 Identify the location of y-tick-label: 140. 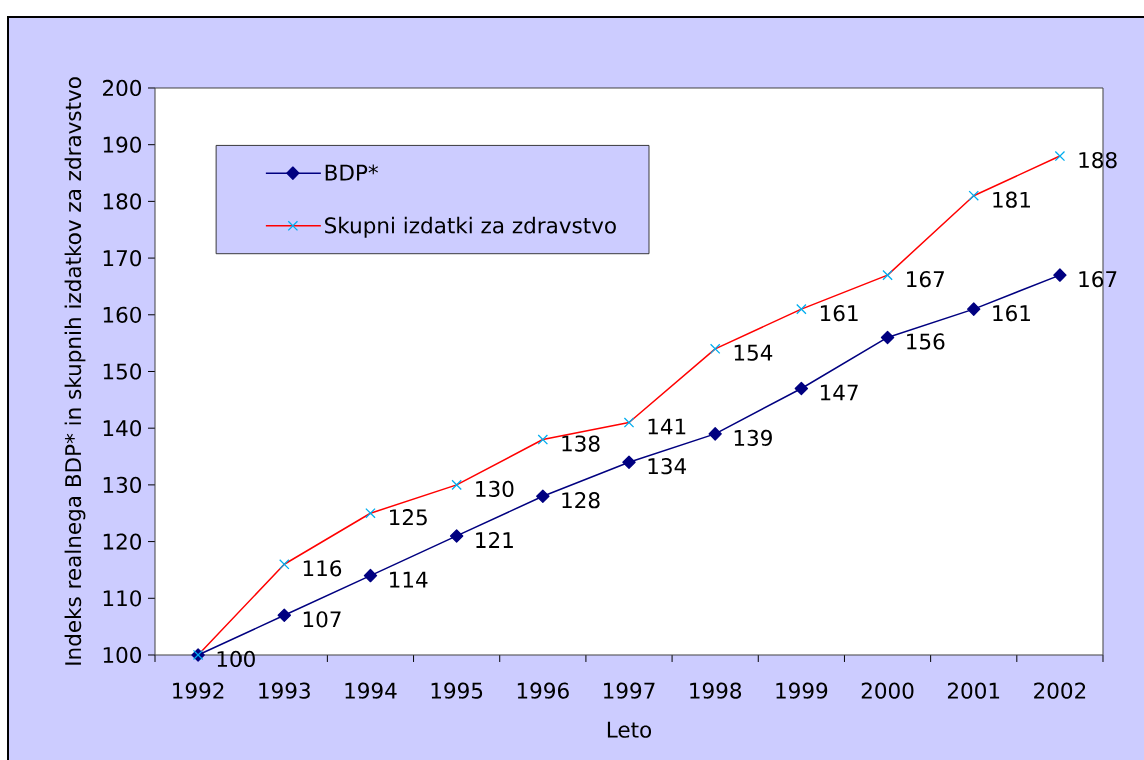
(122, 428).